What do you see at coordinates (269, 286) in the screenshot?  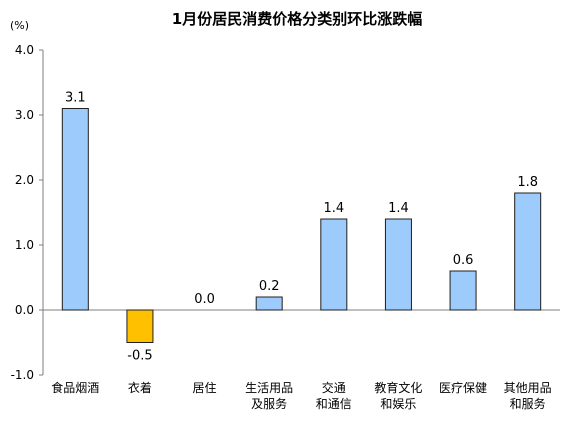 I see `data-label: 0.2` at bounding box center [269, 286].